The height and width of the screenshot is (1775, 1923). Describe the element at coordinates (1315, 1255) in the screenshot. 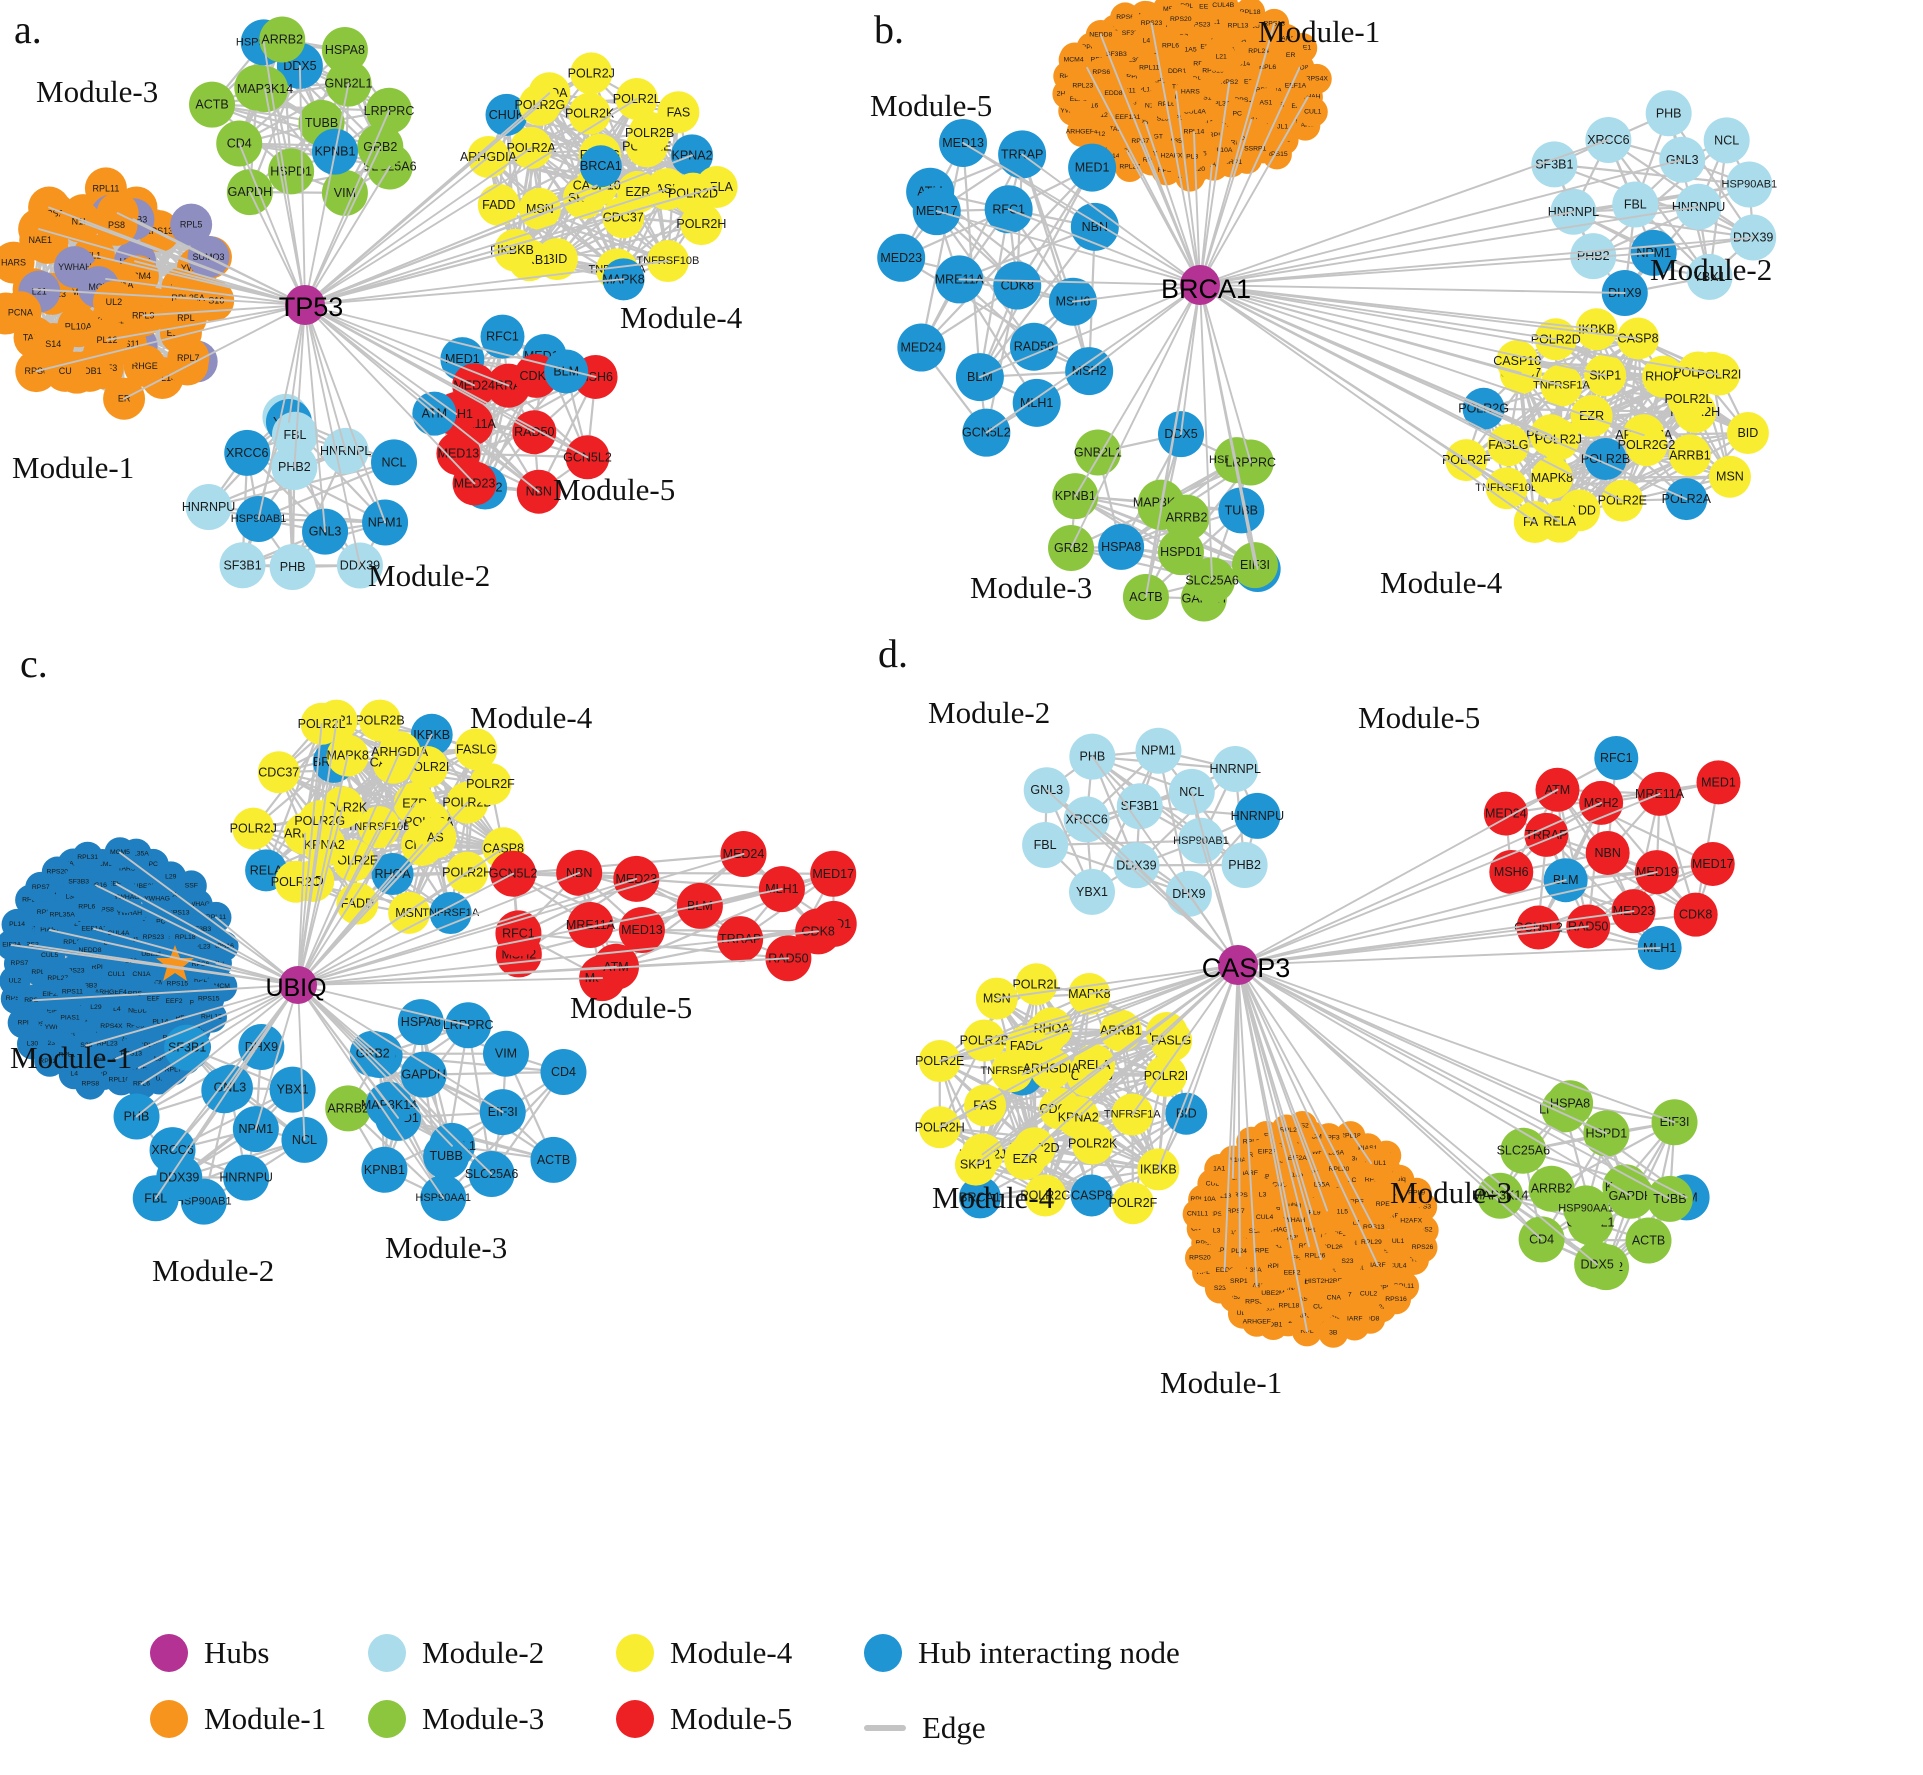

I see `gene-node: RPL26` at that location.